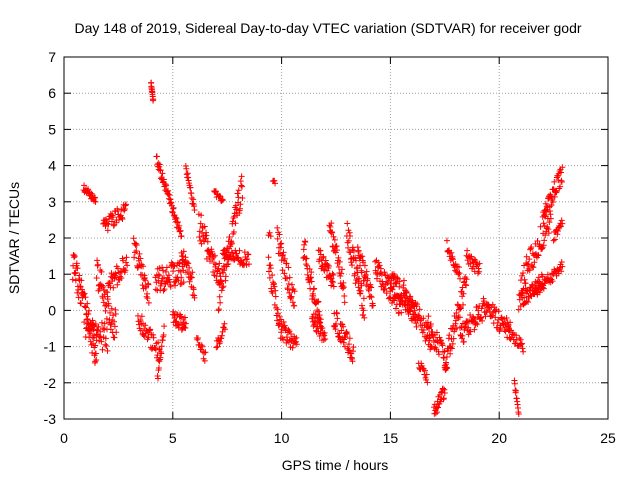 Image resolution: width=640 pixels, height=480 pixels. I want to click on x-tick-label: 20, so click(499, 438).